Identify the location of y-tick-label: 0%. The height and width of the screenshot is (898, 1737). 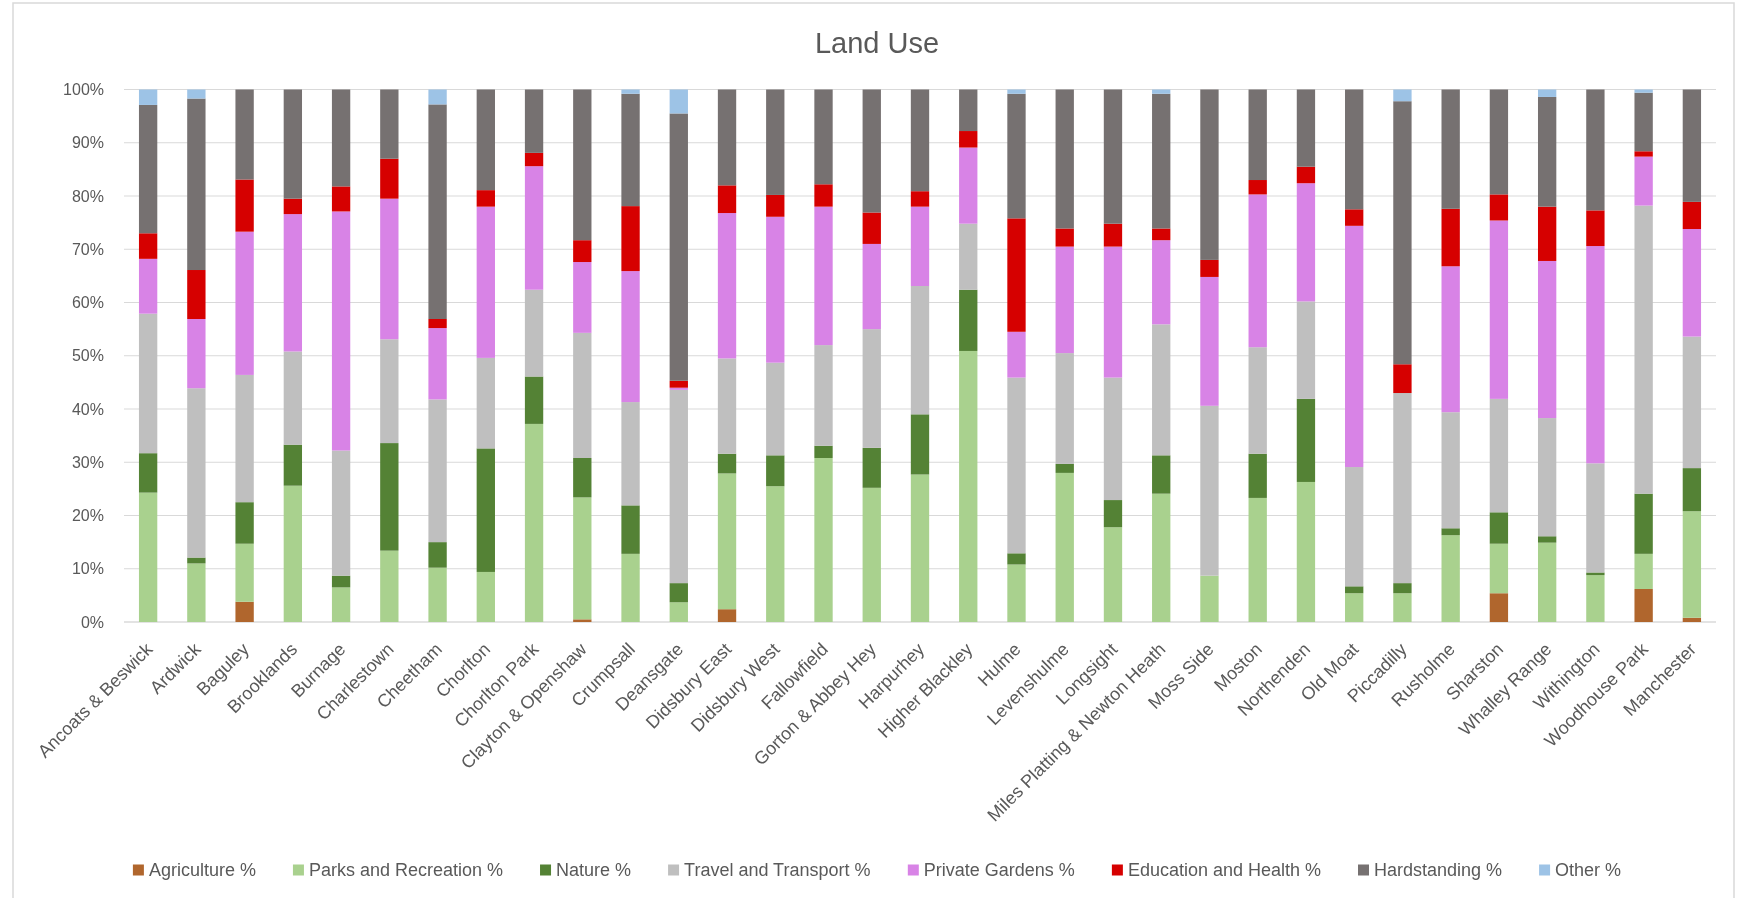
(92, 622).